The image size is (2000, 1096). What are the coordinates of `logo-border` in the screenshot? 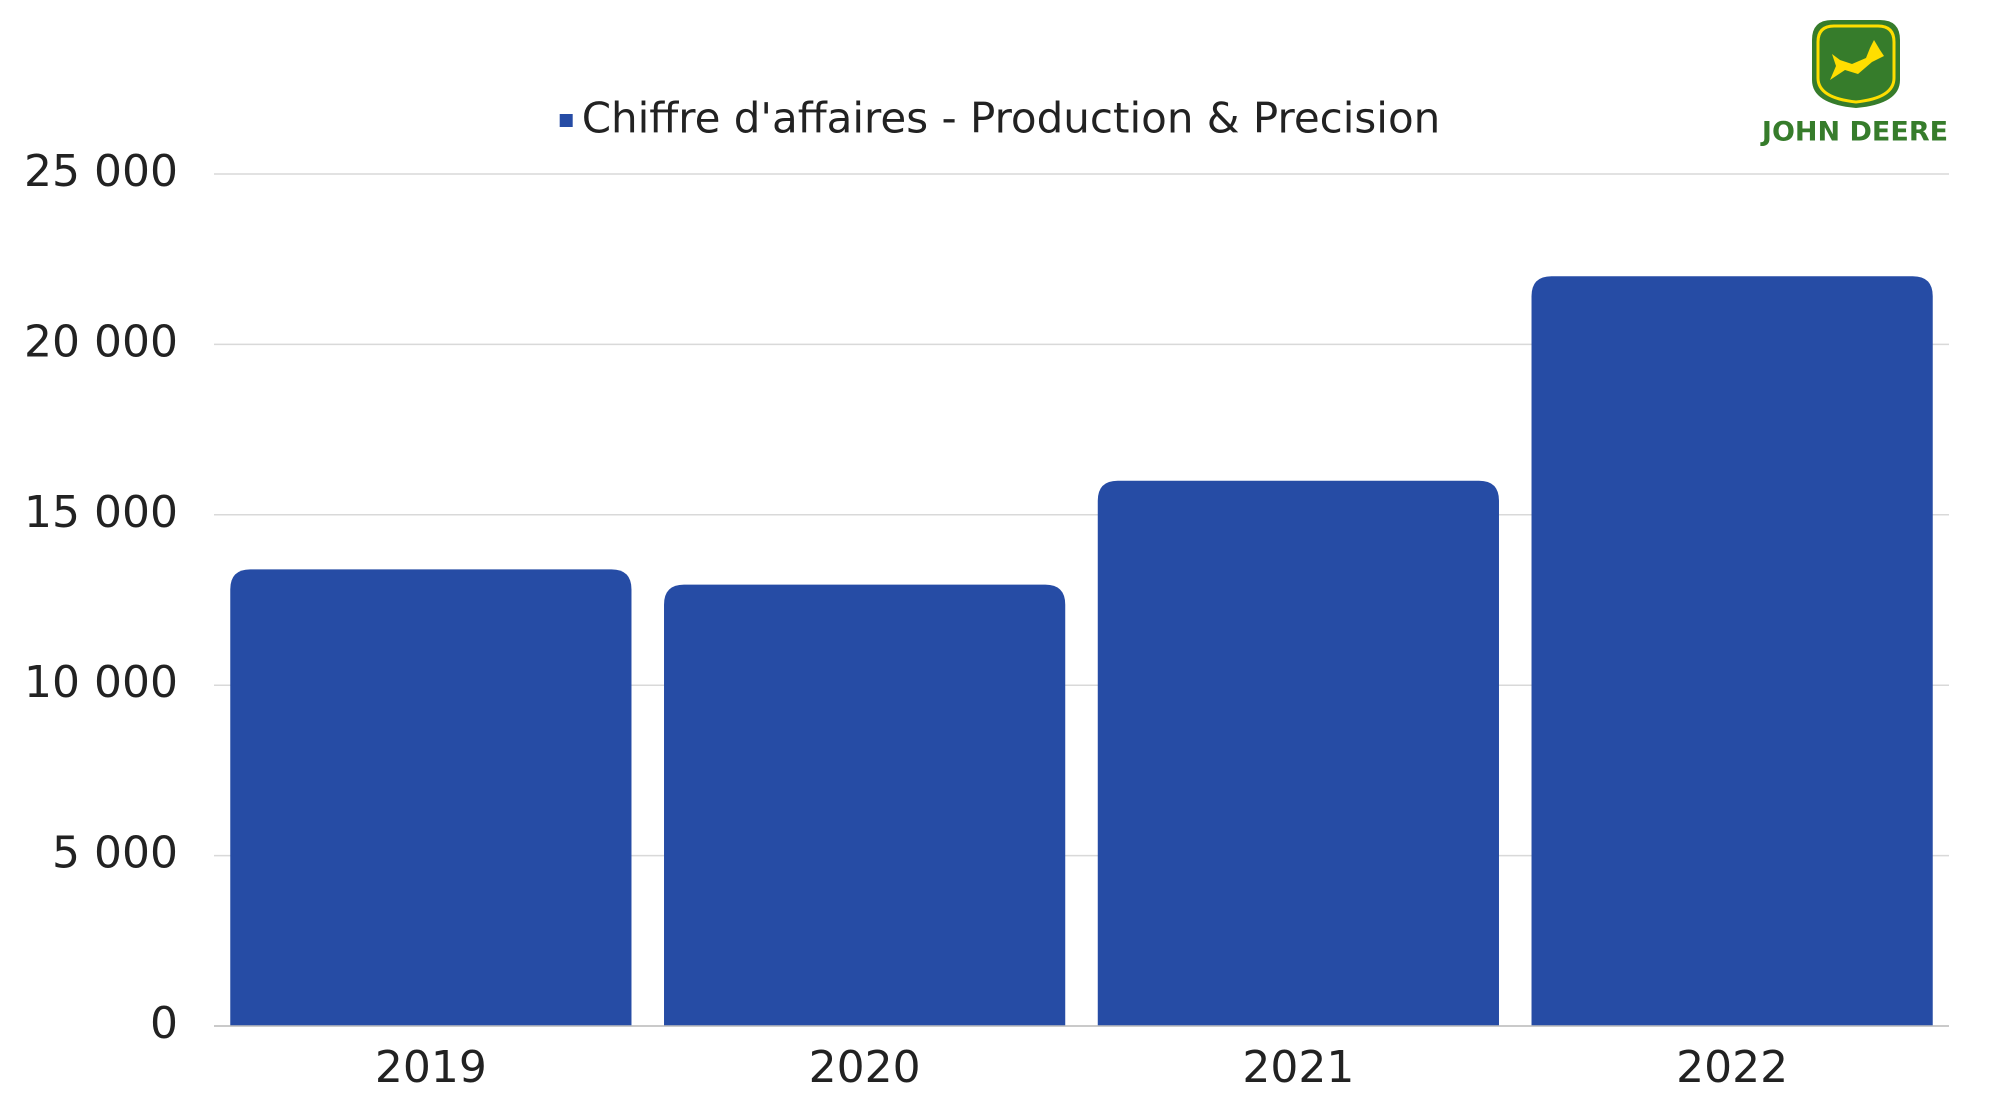 It's located at (1856, 64).